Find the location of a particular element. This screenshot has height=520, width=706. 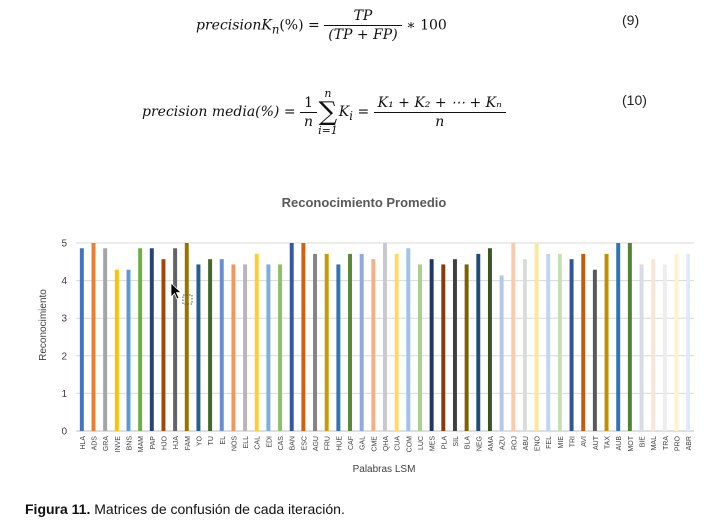

bar-pro is located at coordinates (676, 342).